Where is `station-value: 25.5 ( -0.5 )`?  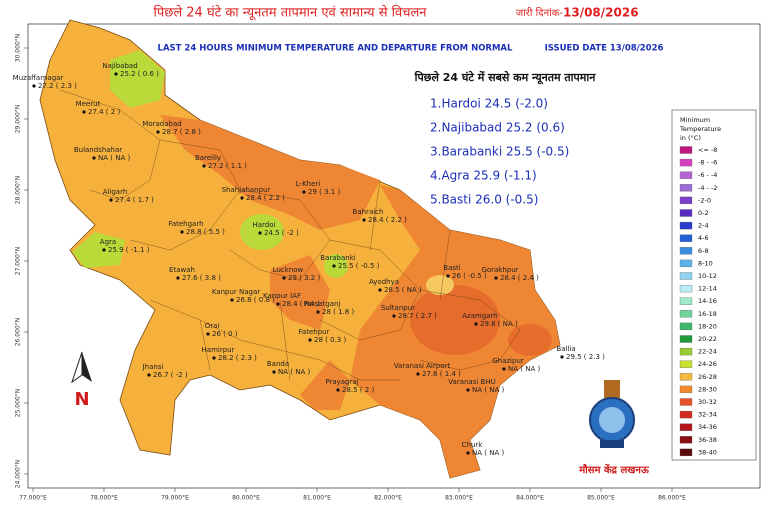 station-value: 25.5 ( -0.5 ) is located at coordinates (359, 266).